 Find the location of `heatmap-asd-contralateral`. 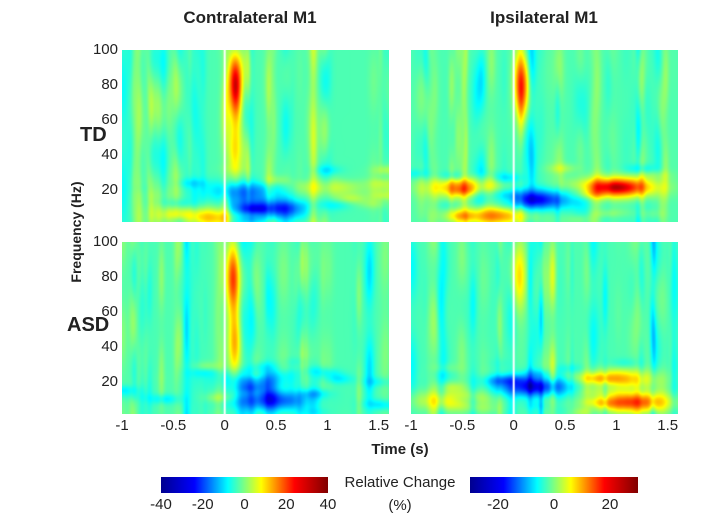

heatmap-asd-contralateral is located at coordinates (255, 328).